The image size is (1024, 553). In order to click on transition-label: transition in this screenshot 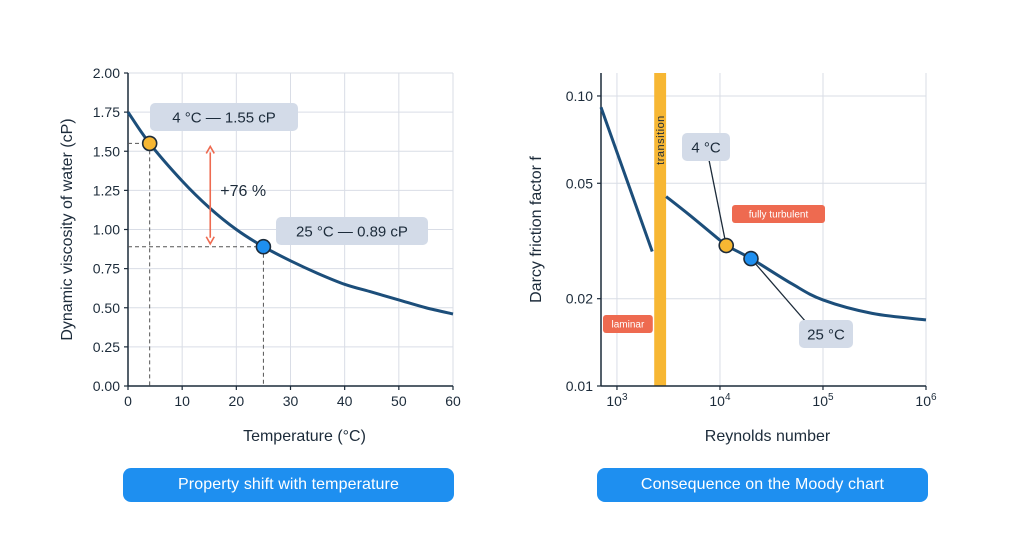, I will do `click(661, 140)`.